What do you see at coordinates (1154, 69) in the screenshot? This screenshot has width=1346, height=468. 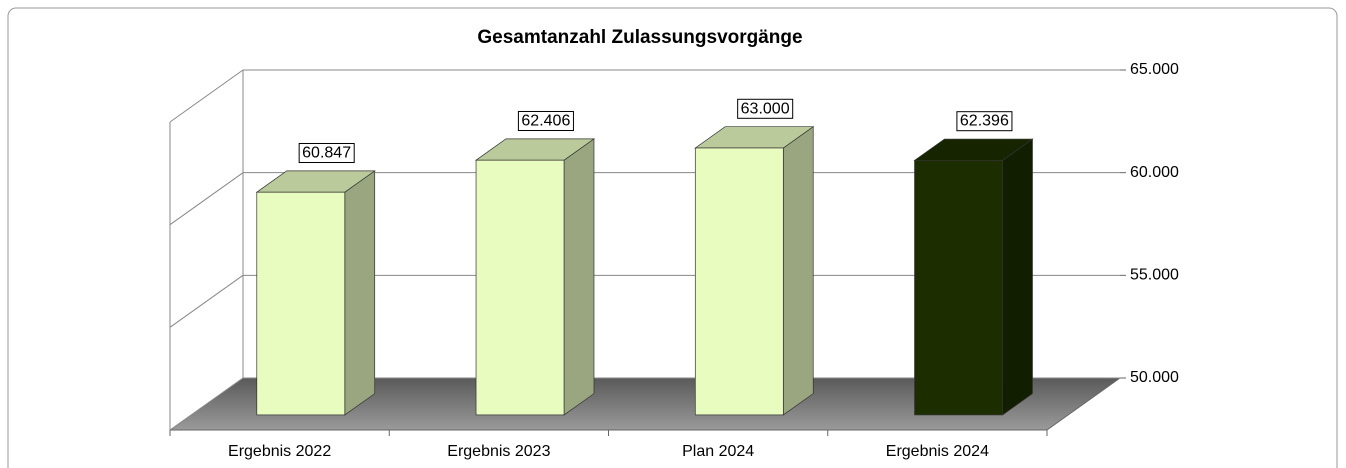 I see `y-tick-label: 65.000` at bounding box center [1154, 69].